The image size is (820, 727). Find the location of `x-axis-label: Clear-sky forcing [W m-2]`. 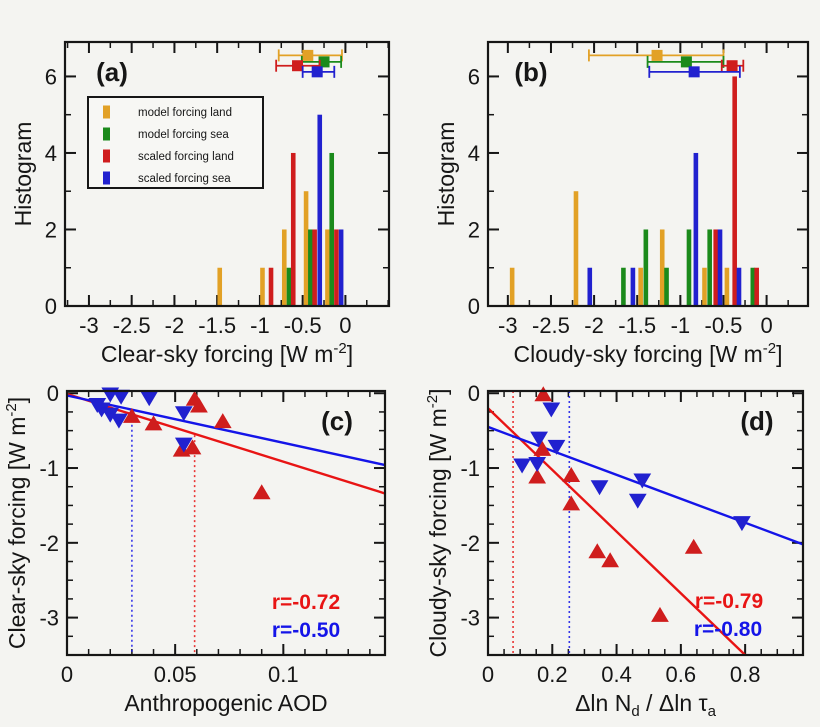

x-axis-label: Clear-sky forcing [W m-2] is located at coordinates (227, 353).